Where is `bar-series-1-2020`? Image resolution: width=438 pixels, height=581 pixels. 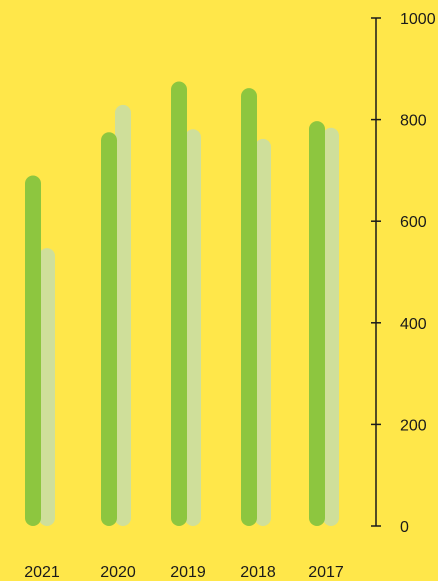 bar-series-1-2020 is located at coordinates (109, 329).